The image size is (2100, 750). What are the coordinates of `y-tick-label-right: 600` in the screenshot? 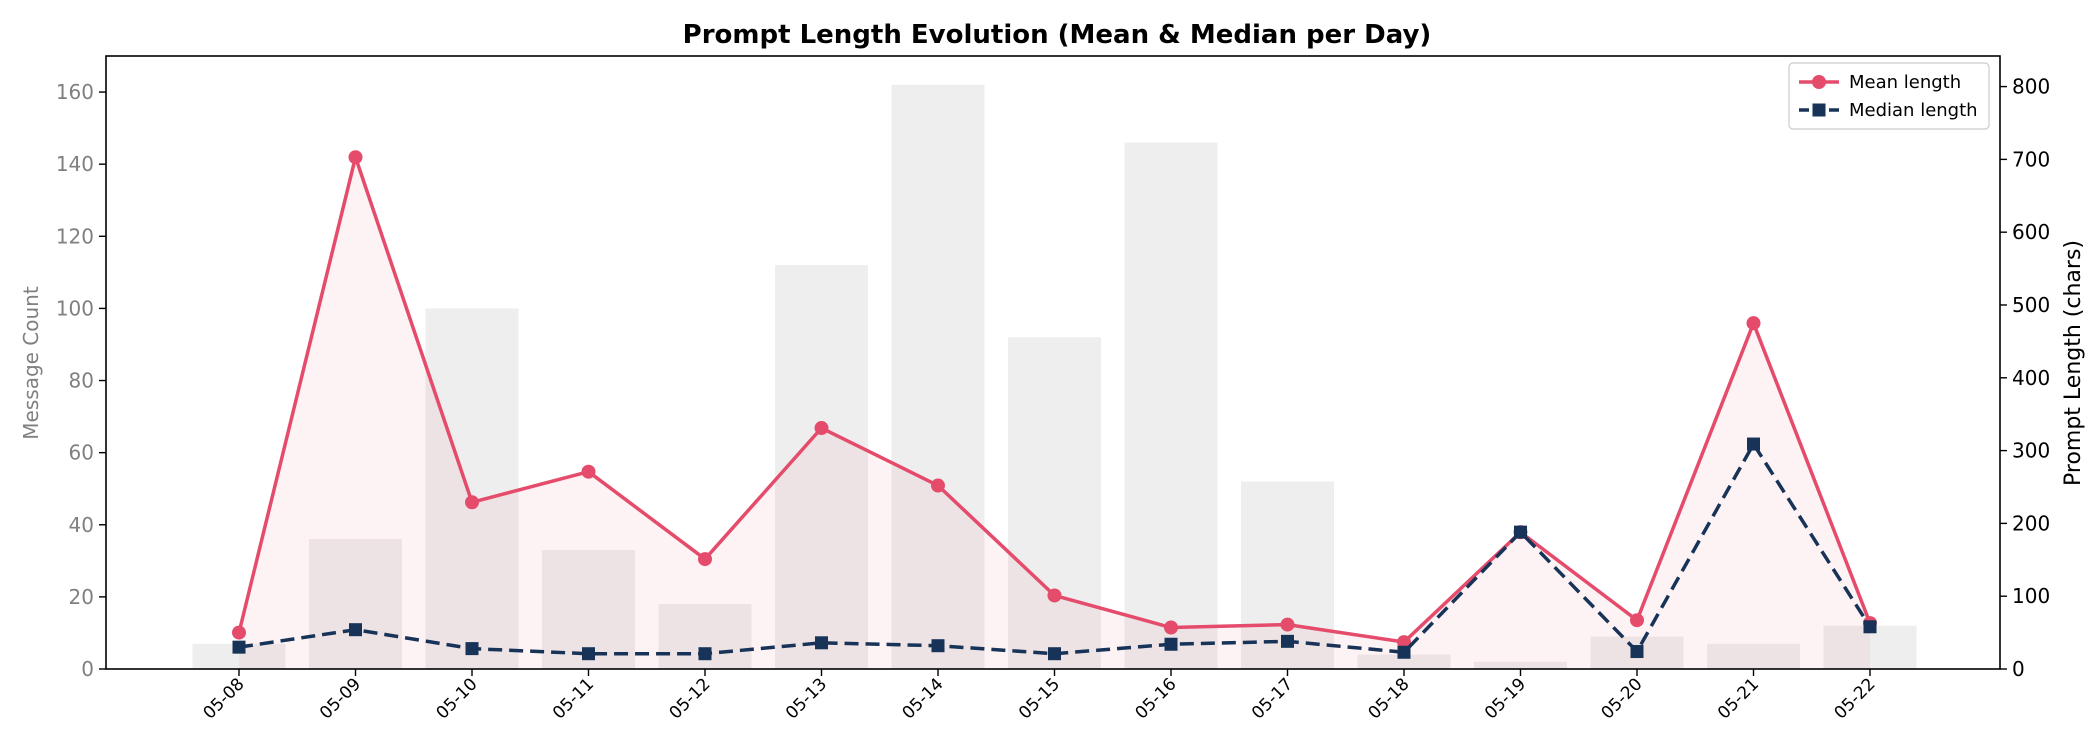 It's located at (2031, 232).